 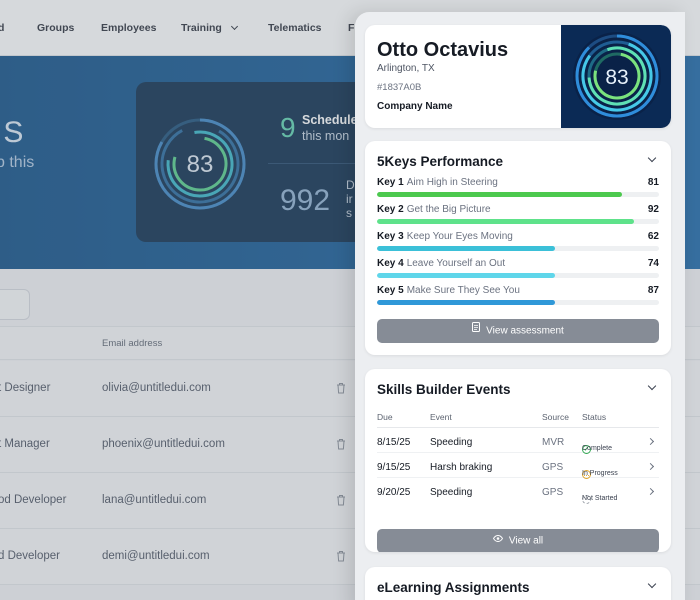 What do you see at coordinates (156, 388) in the screenshot?
I see `email-cell: olivia@untitledui.com` at bounding box center [156, 388].